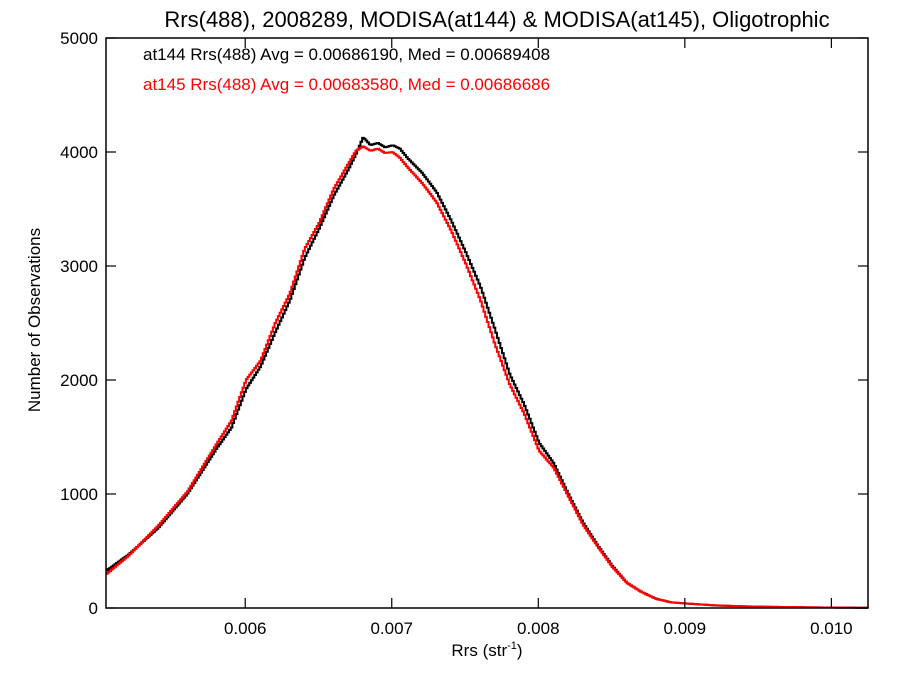 This screenshot has width=900, height=675. What do you see at coordinates (520, 650) in the screenshot?
I see `x-axis-label-close: )` at bounding box center [520, 650].